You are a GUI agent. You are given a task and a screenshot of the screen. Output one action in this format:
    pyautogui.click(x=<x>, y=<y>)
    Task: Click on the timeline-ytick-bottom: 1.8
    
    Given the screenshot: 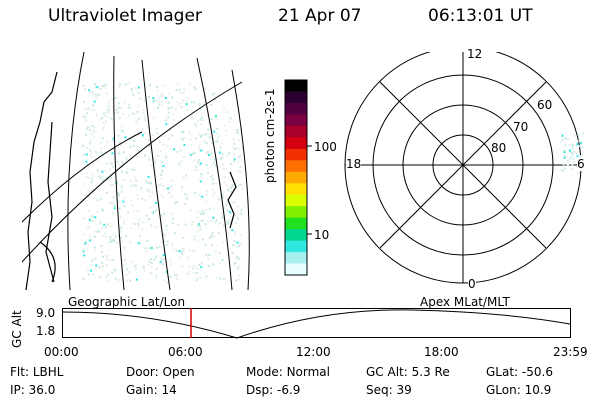 What is the action you would take?
    pyautogui.click(x=46, y=331)
    